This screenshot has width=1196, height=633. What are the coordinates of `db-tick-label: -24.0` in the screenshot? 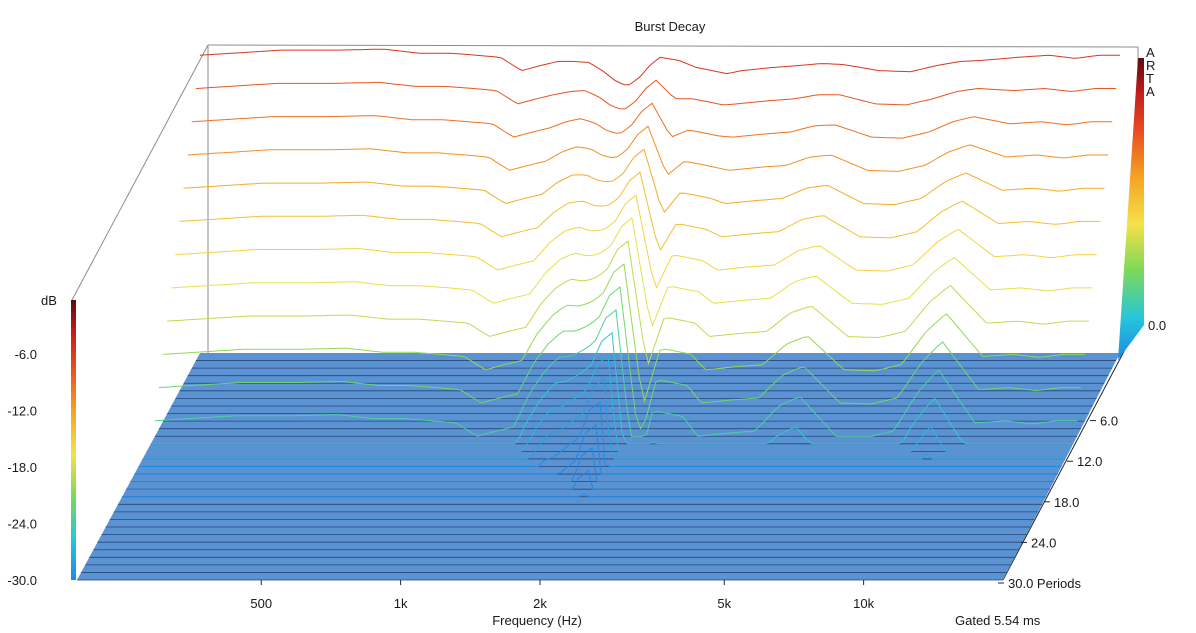 It's located at (22, 524).